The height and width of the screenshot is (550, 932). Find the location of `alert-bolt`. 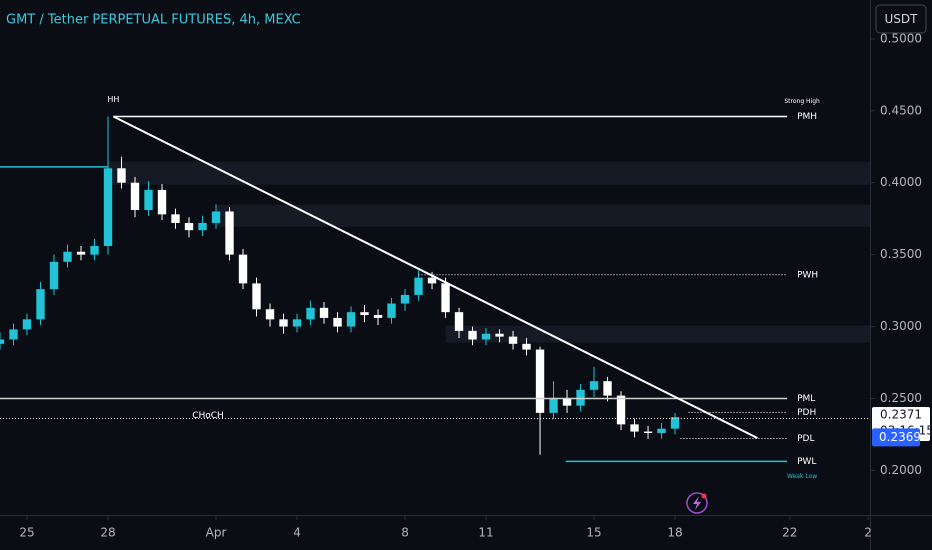

alert-bolt is located at coordinates (697, 503).